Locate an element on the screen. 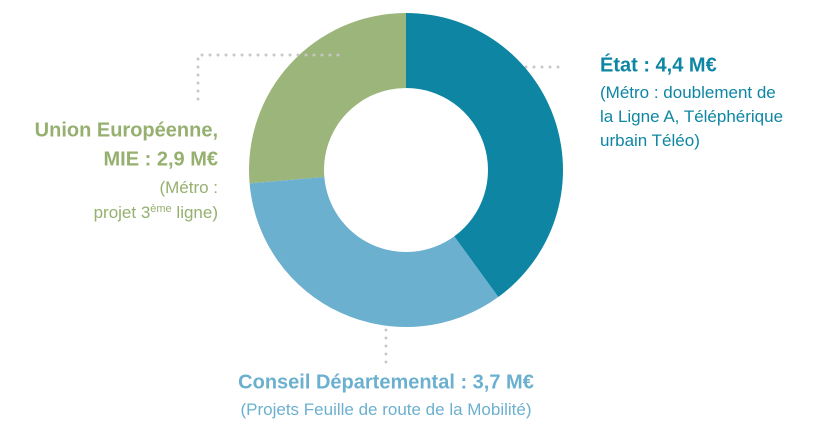 Image resolution: width=823 pixels, height=441 pixels. description: la Ligne A, Téléphérique is located at coordinates (691, 116).